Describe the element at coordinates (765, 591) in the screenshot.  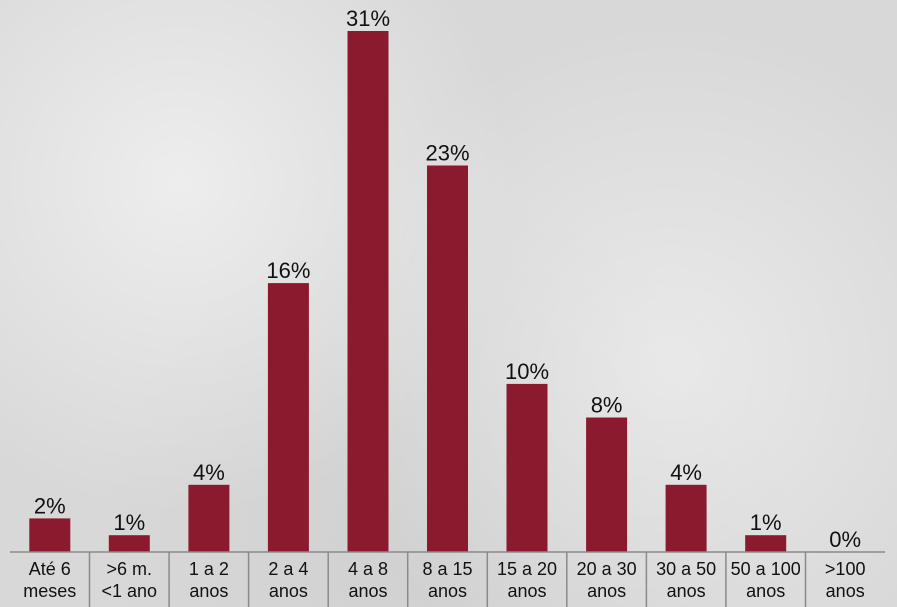
I see `category-label-9-line-1: anos` at that location.